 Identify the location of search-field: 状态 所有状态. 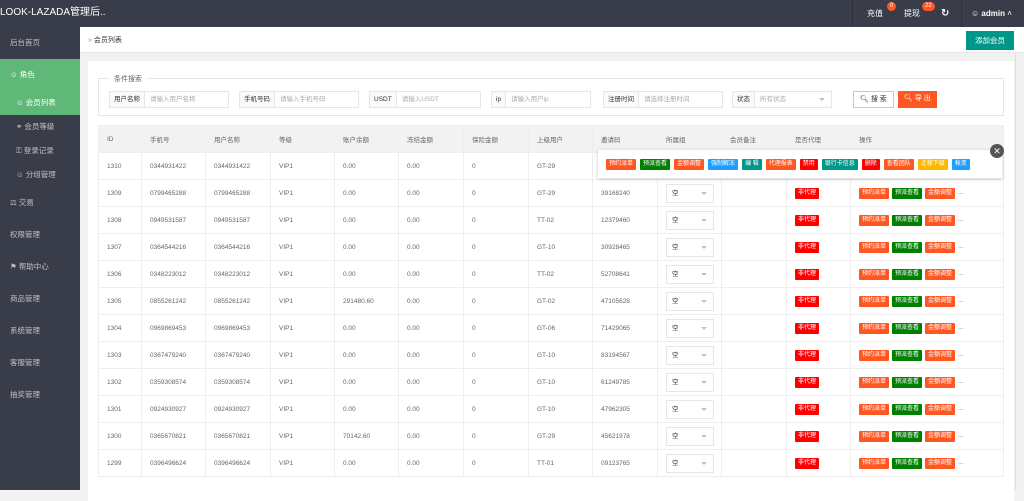
(782, 99).